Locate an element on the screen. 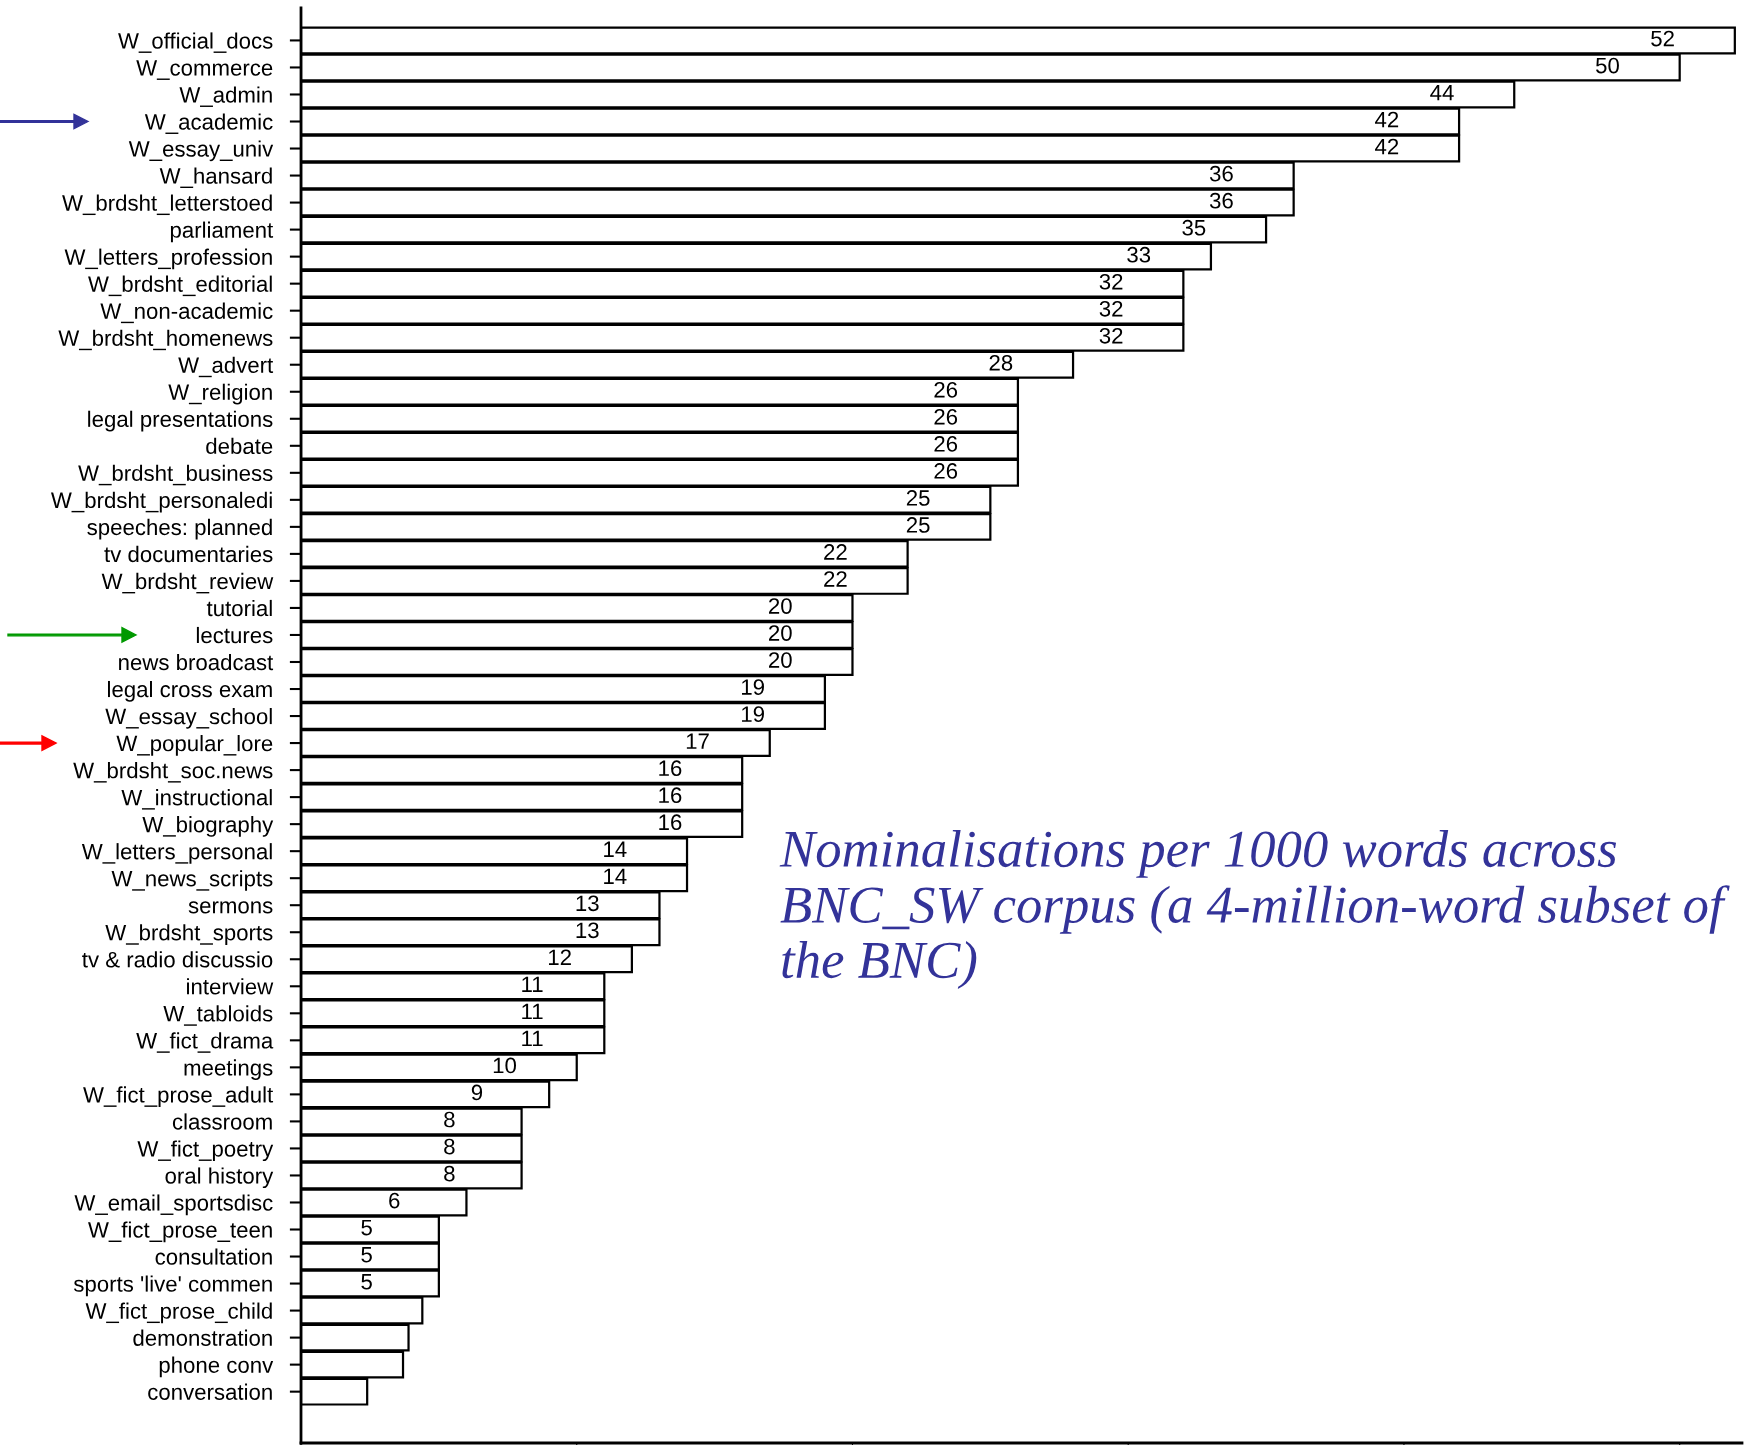 Image resolution: width=1744 pixels, height=1445 pixels. y-tick-label: conversation is located at coordinates (210, 1391).